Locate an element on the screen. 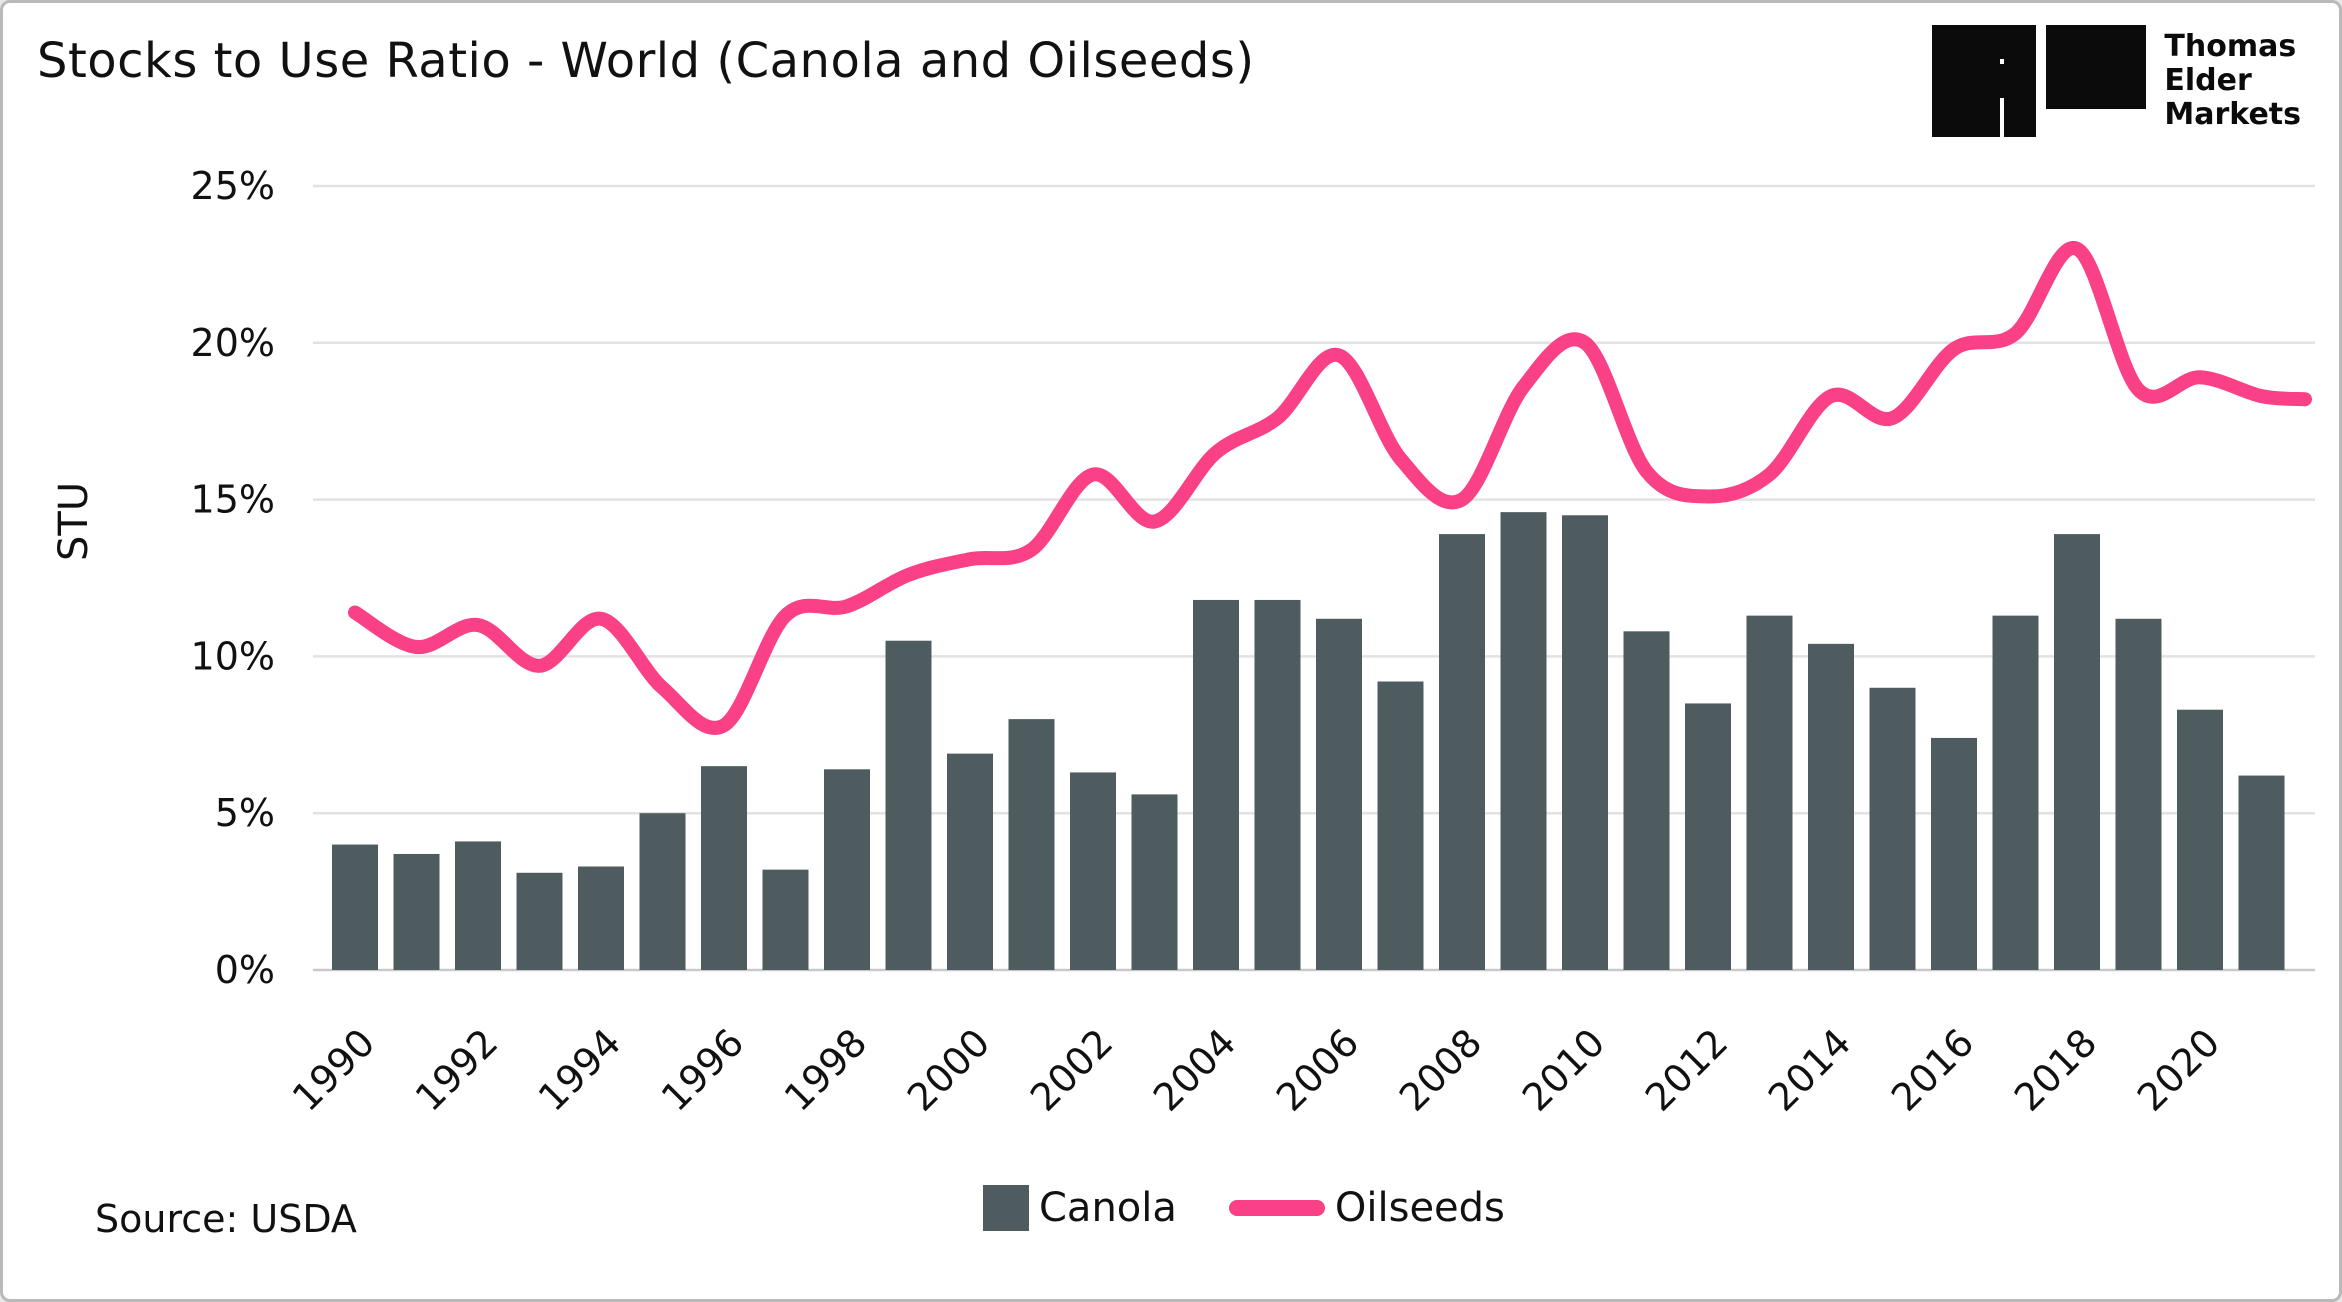  bar-2001 is located at coordinates (1031, 844).